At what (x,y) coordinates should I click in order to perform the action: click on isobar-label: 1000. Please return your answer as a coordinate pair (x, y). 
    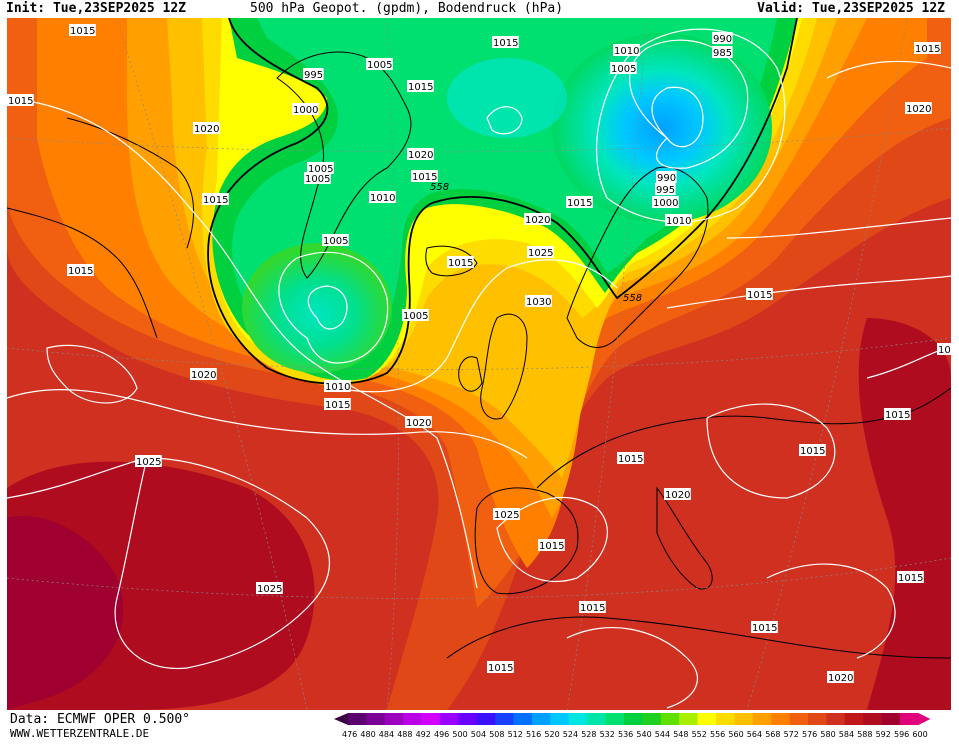
    Looking at the image, I should click on (665, 202).